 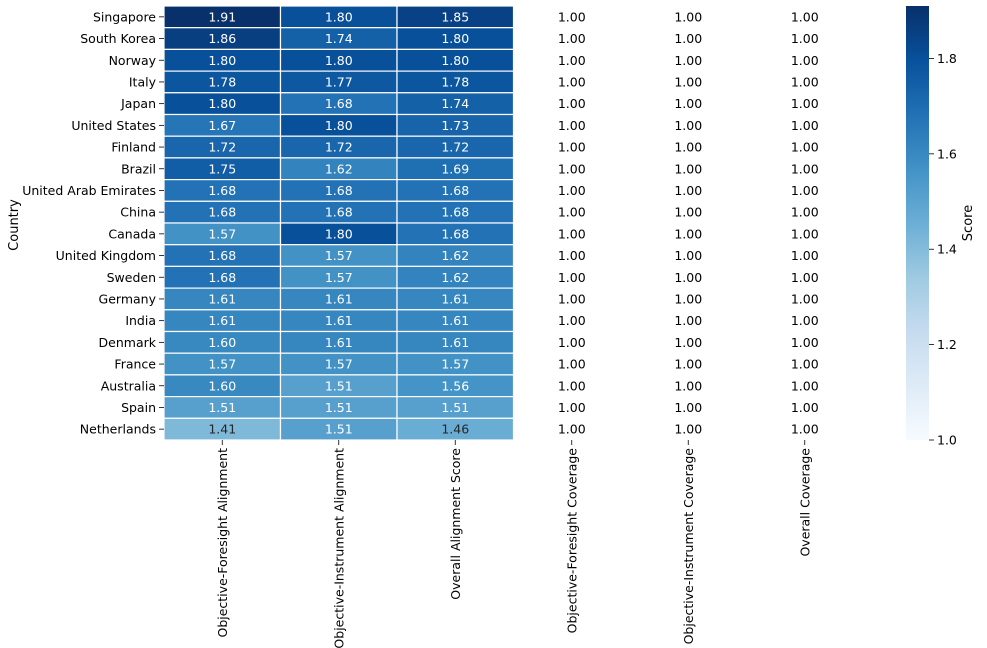 I want to click on colorbar: 1.0 1.2 1.4 1.6 1.8 Score, so click(x=941, y=227).